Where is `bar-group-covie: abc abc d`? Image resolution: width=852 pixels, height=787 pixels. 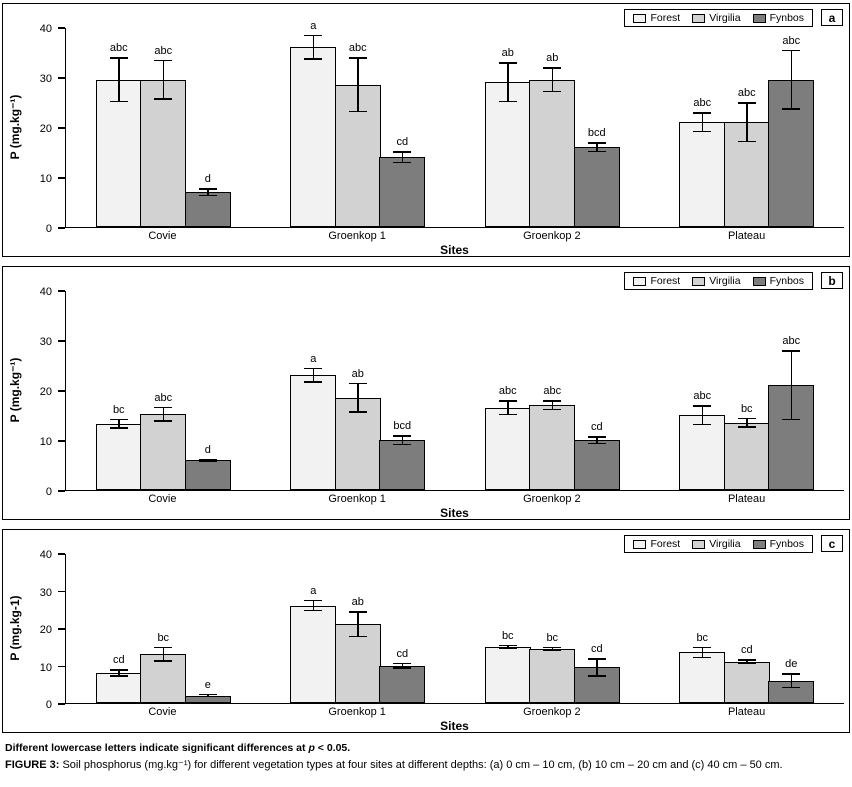
bar-group-covie: abc abc d is located at coordinates (163, 134).